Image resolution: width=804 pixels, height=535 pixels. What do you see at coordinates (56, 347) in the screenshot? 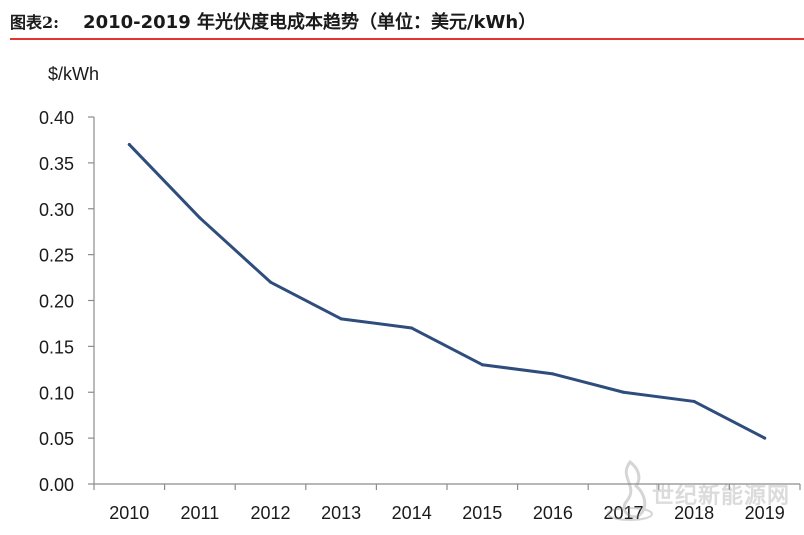
I see `y-tick-label: 0.15` at bounding box center [56, 347].